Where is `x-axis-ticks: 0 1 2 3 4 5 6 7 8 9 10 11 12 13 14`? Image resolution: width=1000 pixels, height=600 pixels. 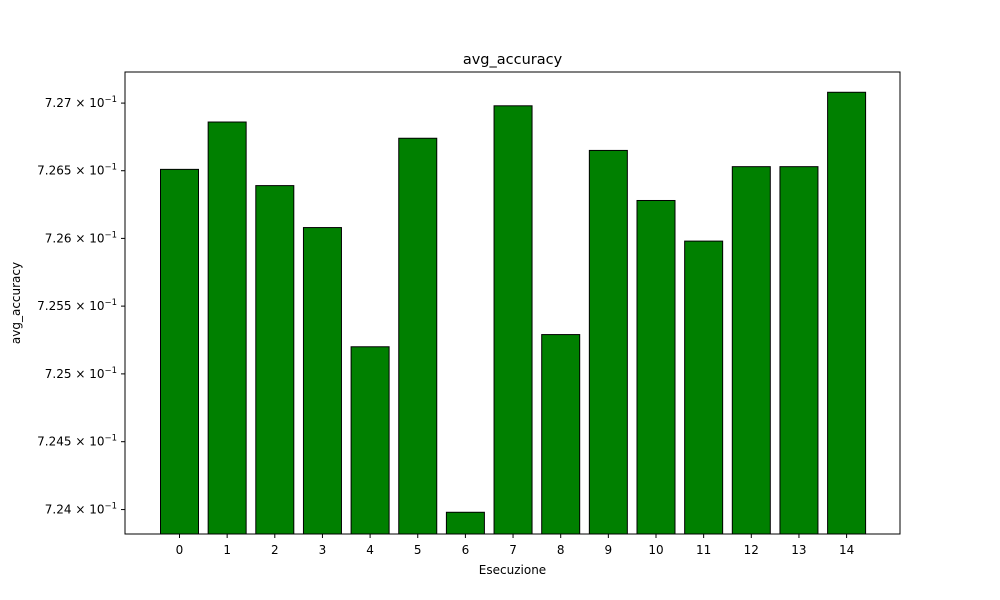
x-axis-ticks: 0 1 2 3 4 5 6 7 8 9 10 11 12 13 14 is located at coordinates (515, 545).